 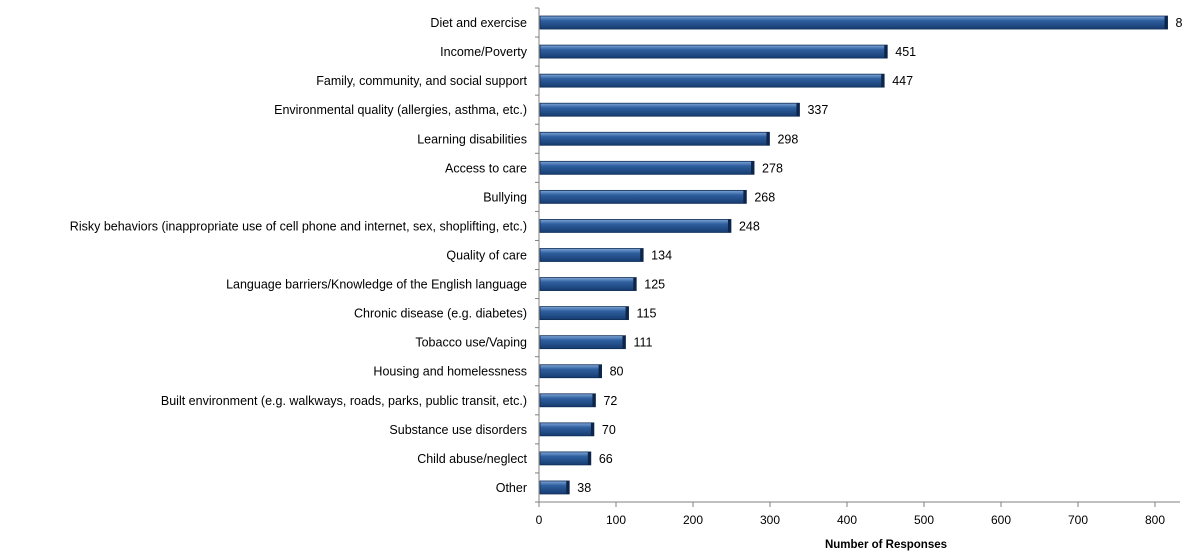 What do you see at coordinates (1155, 520) in the screenshot?
I see `x-tick-label: 800` at bounding box center [1155, 520].